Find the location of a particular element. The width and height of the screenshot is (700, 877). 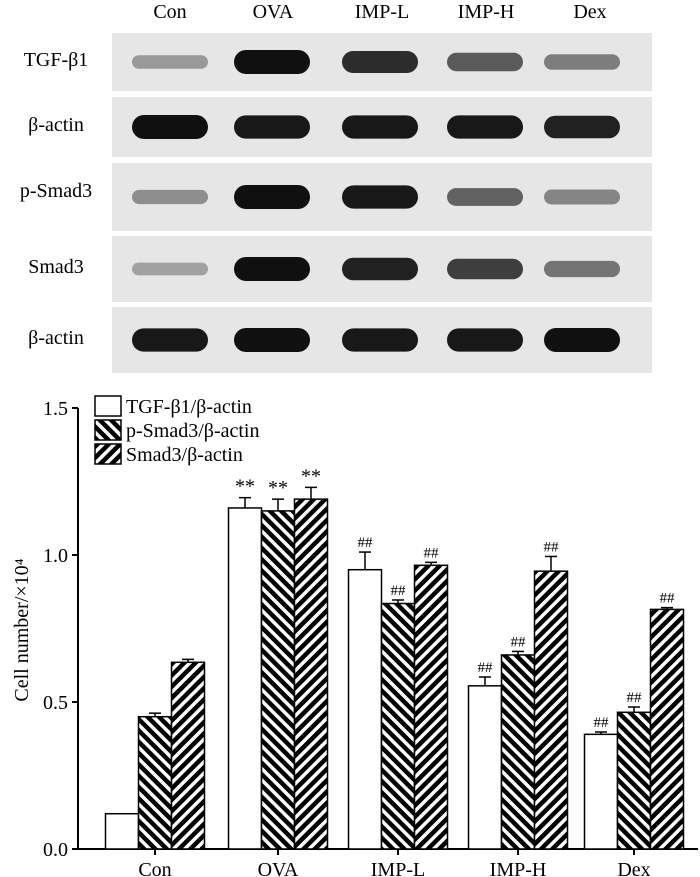

y-tick-label: 1.0 is located at coordinates (55, 556).